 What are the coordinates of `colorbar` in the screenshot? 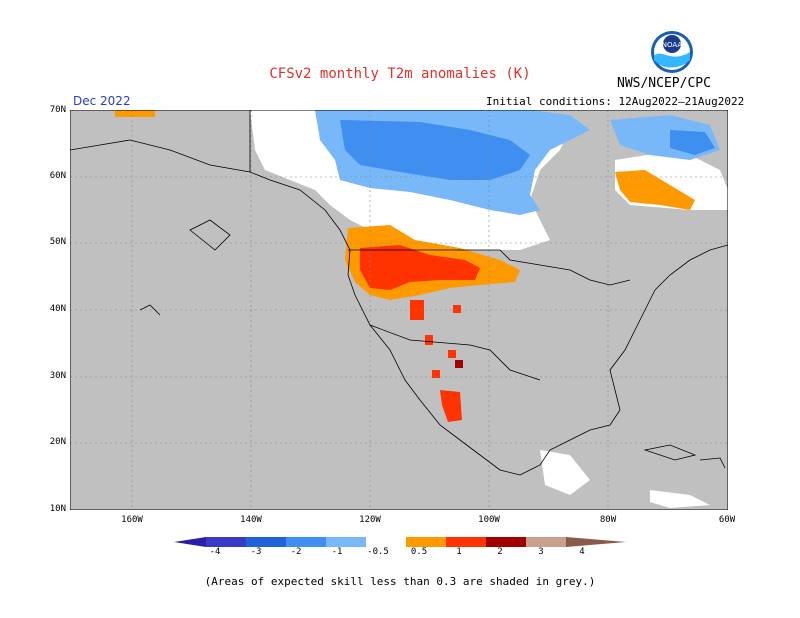 It's located at (400, 542).